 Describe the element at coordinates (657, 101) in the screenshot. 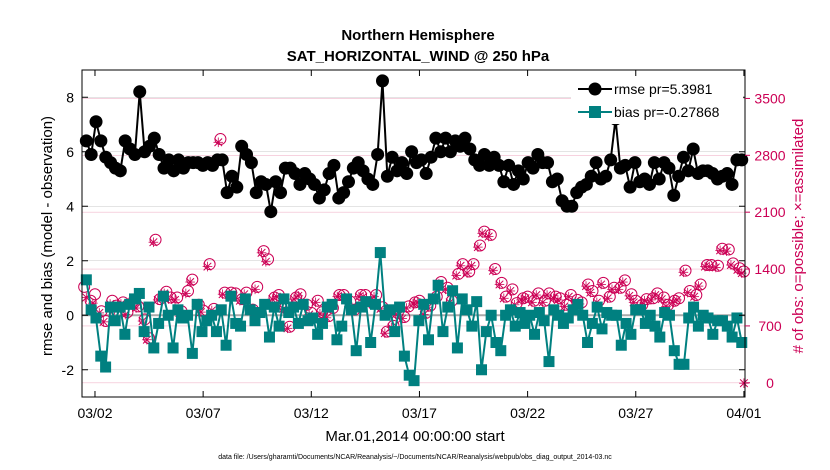

I see `legend: rmse pr=5.3981 bias pr=-0.27868` at that location.